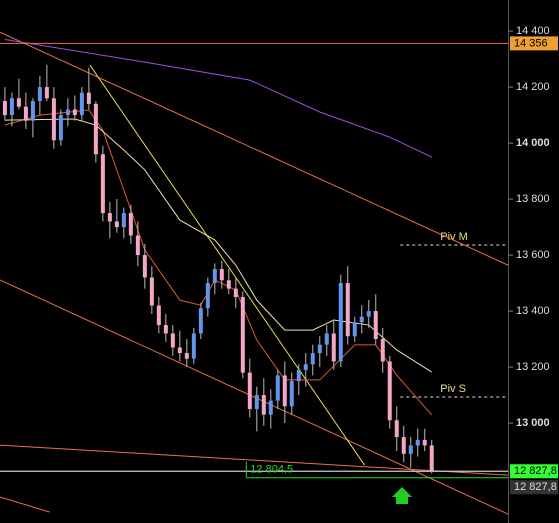 Image resolution: width=559 pixels, height=523 pixels. I want to click on price-tag-label: 14 356, so click(531, 43).